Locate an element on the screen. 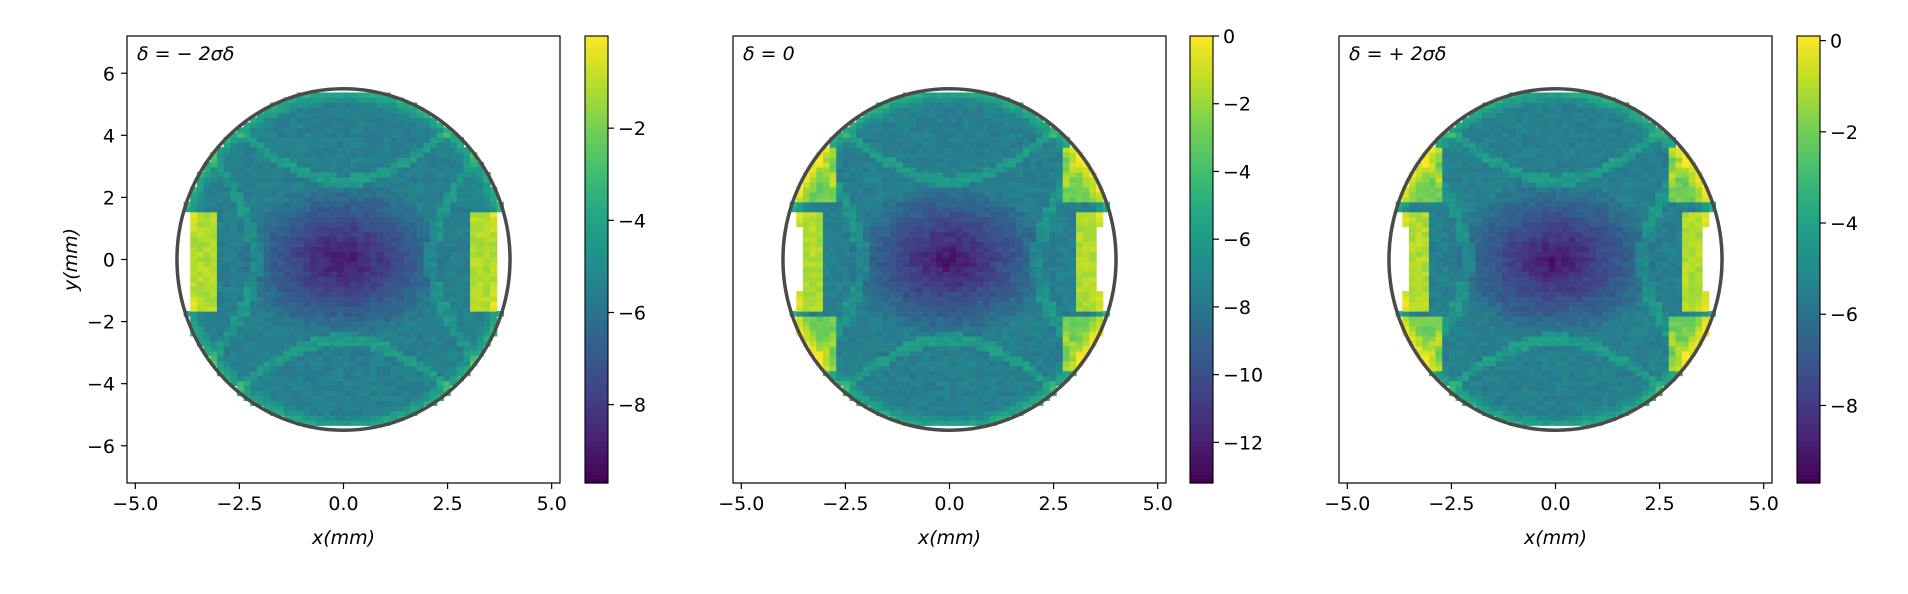 The height and width of the screenshot is (594, 1908). colorbar-segment is located at coordinates (596, 38).